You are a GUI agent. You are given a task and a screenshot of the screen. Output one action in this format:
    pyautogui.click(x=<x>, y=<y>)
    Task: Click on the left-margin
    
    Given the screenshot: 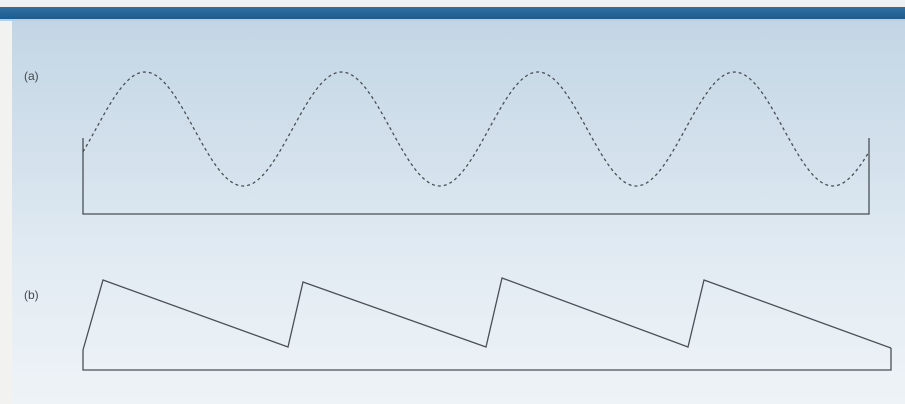 What is the action you would take?
    pyautogui.click(x=6, y=212)
    